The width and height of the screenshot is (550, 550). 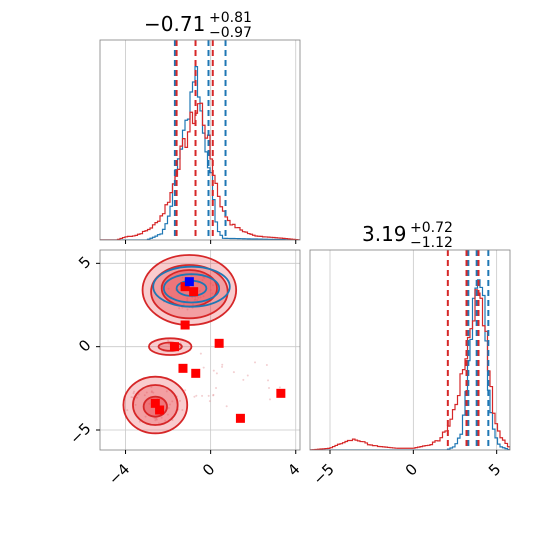 I want to click on hist-panel-param1-frame, so click(x=200, y=140).